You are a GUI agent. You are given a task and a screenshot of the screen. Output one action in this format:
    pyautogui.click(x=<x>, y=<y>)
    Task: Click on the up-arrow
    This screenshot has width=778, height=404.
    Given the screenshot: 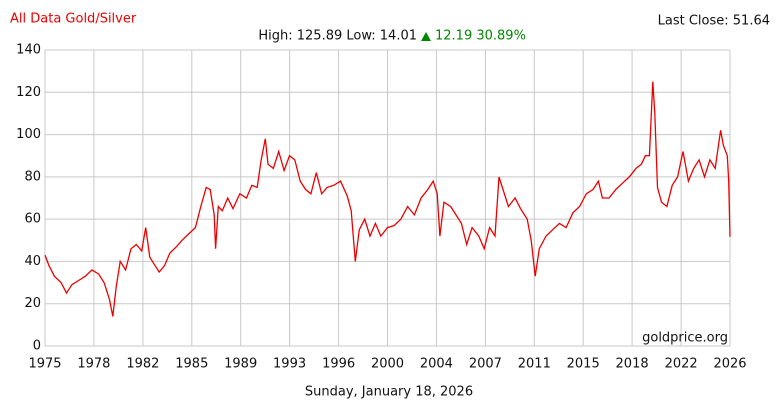 What is the action you would take?
    pyautogui.click(x=426, y=36)
    